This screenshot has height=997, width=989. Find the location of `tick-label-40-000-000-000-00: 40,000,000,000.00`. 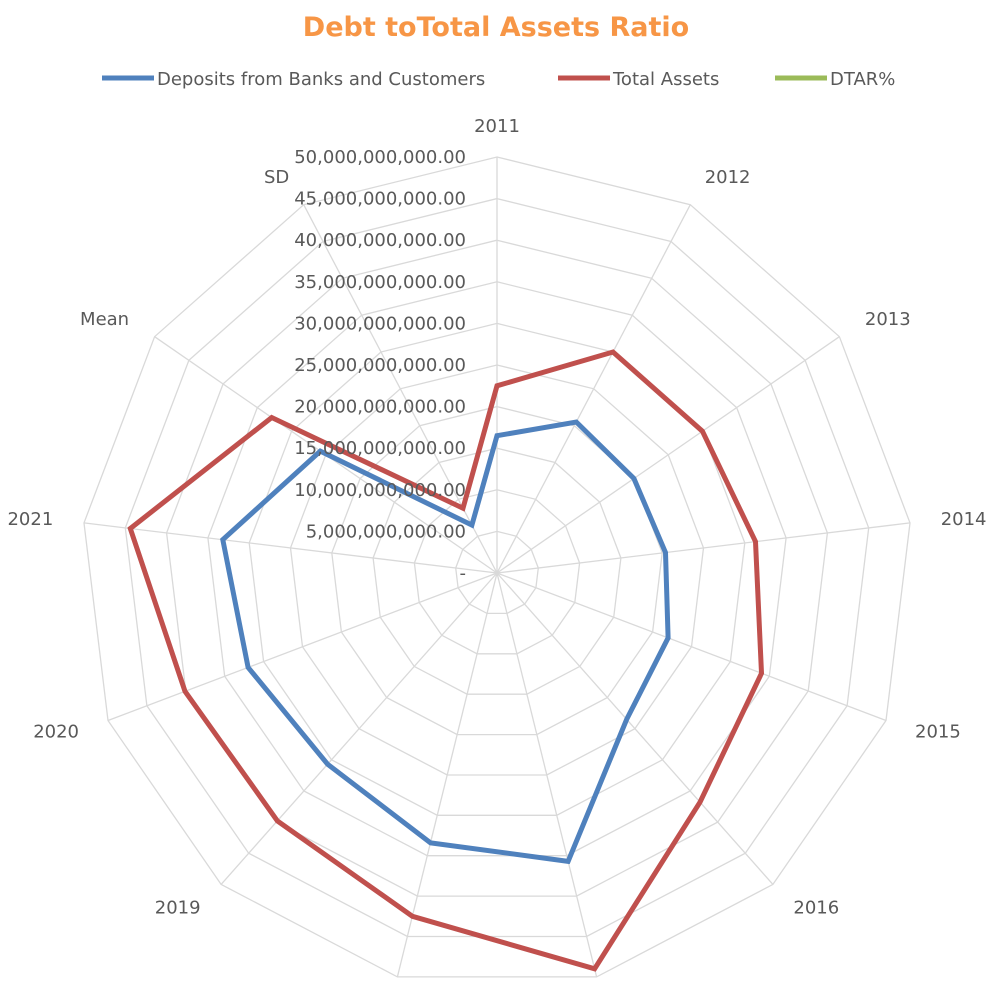

tick-label-40-000-000-000-00: 40,000,000,000.00 is located at coordinates (380, 240).